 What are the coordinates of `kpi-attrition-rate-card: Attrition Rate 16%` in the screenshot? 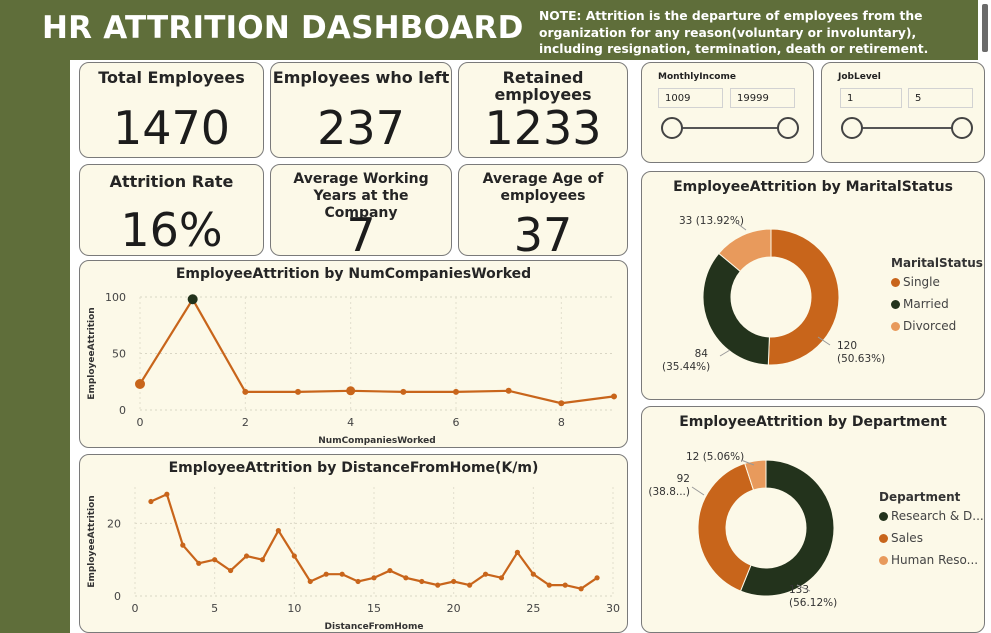 It's located at (171, 210).